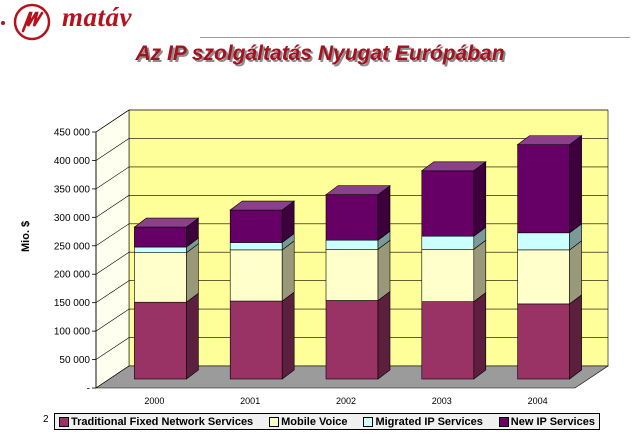  I want to click on y-tick-label: -, so click(88, 389).